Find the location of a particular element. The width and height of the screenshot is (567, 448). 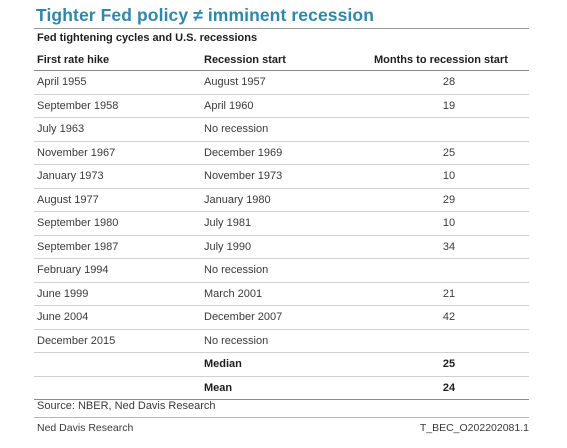

months-cell: 29 is located at coordinates (449, 199).